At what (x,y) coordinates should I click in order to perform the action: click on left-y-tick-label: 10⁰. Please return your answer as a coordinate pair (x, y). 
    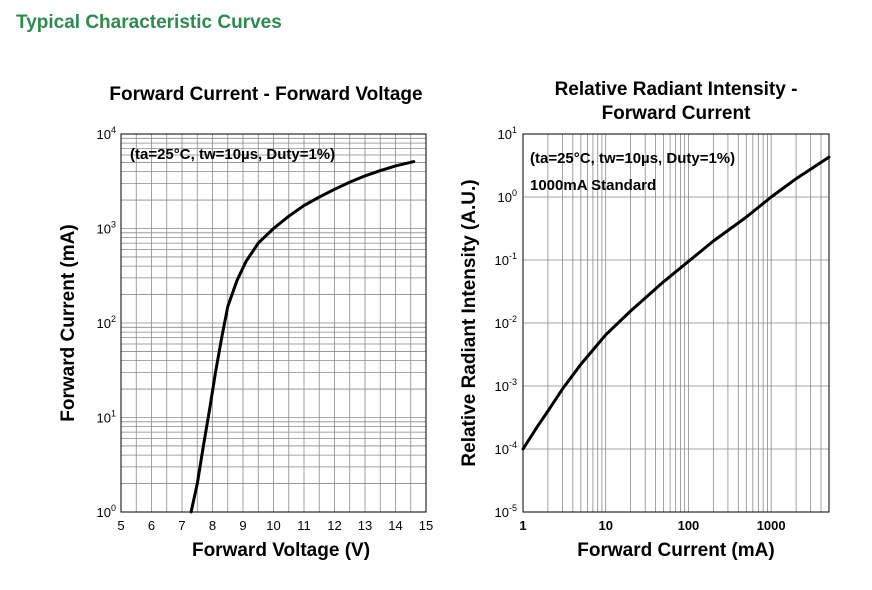
    Looking at the image, I should click on (106, 511).